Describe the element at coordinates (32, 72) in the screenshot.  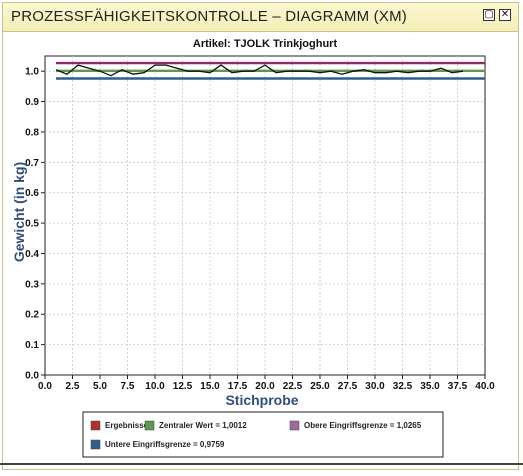
I see `y-tick-label: 1.0` at that location.